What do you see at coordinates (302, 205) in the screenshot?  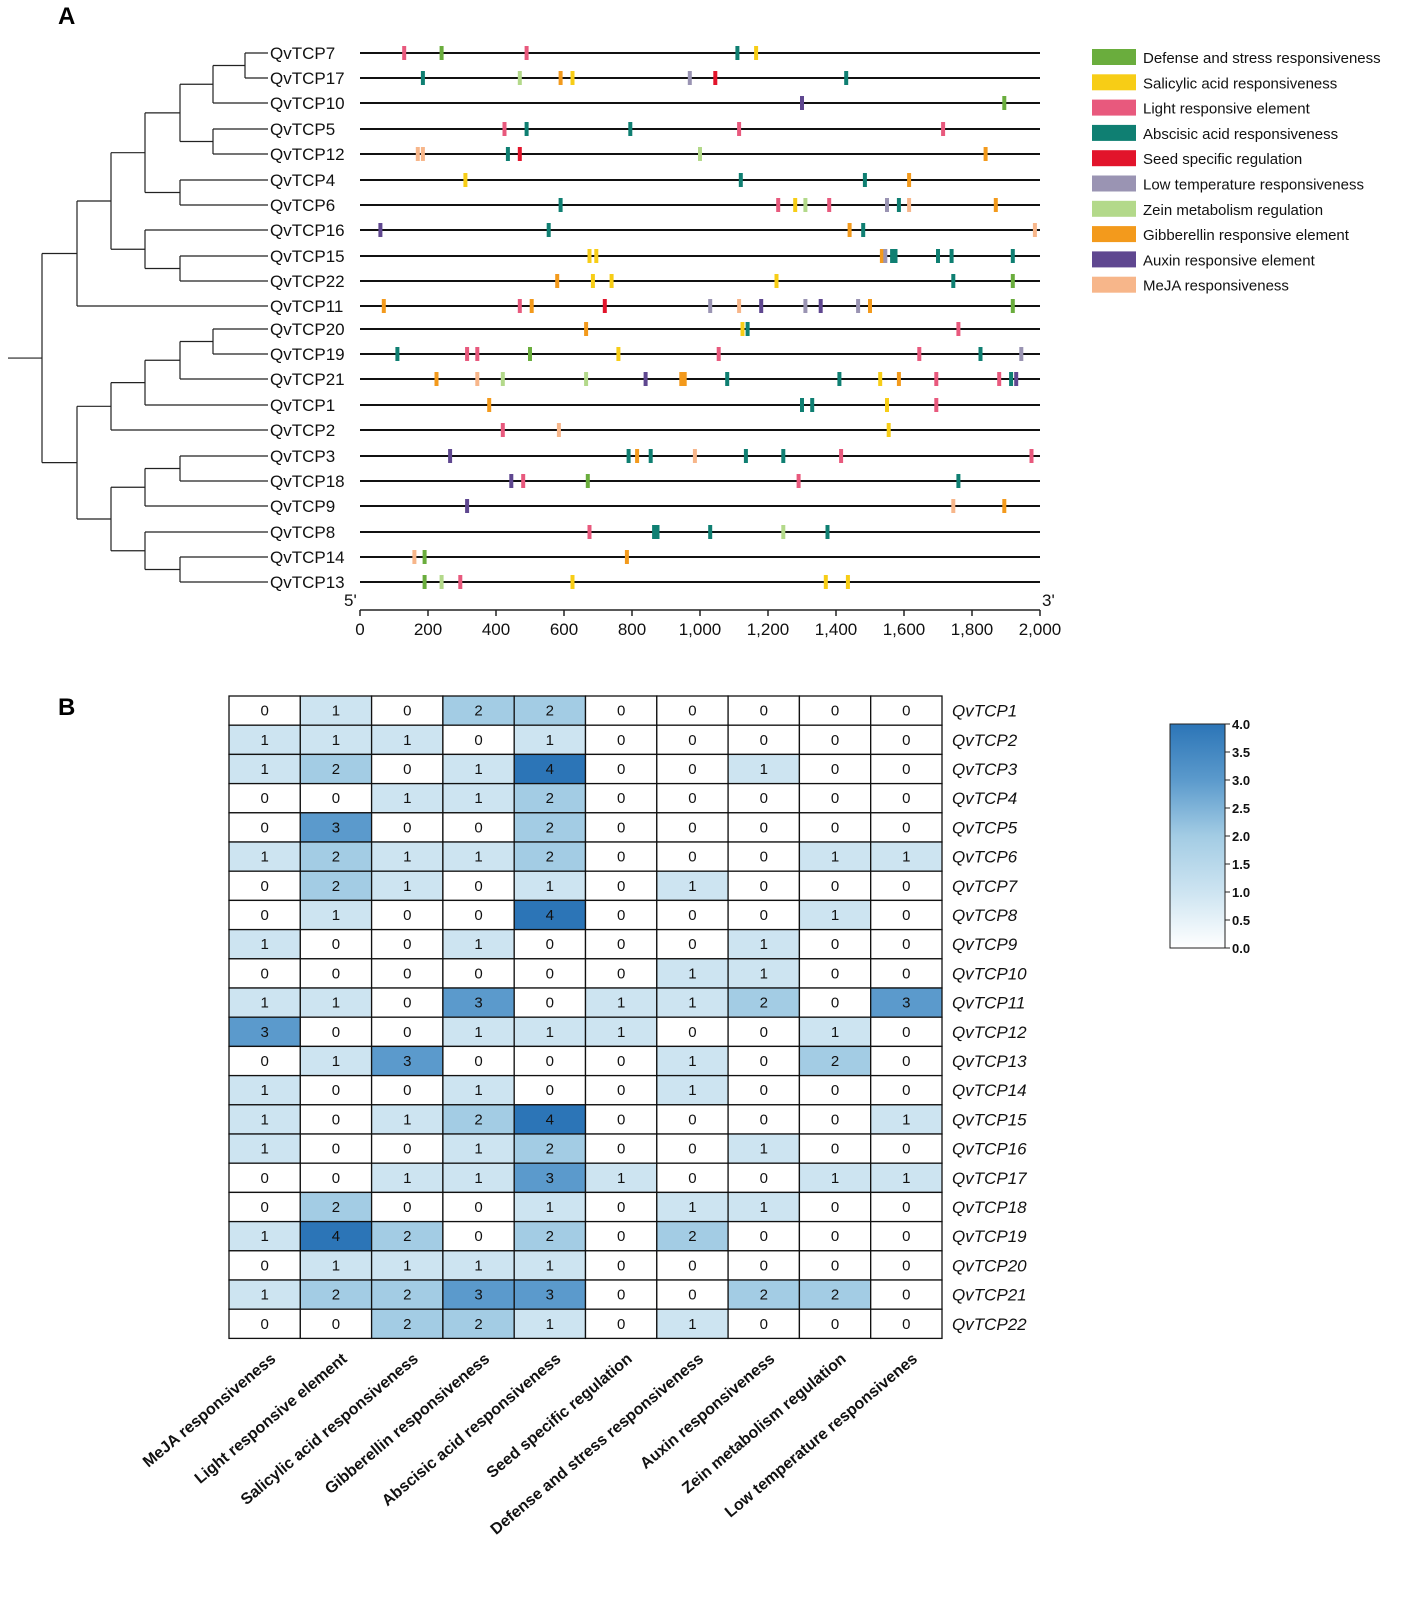 I see `gene-label: QvTCP6` at bounding box center [302, 205].